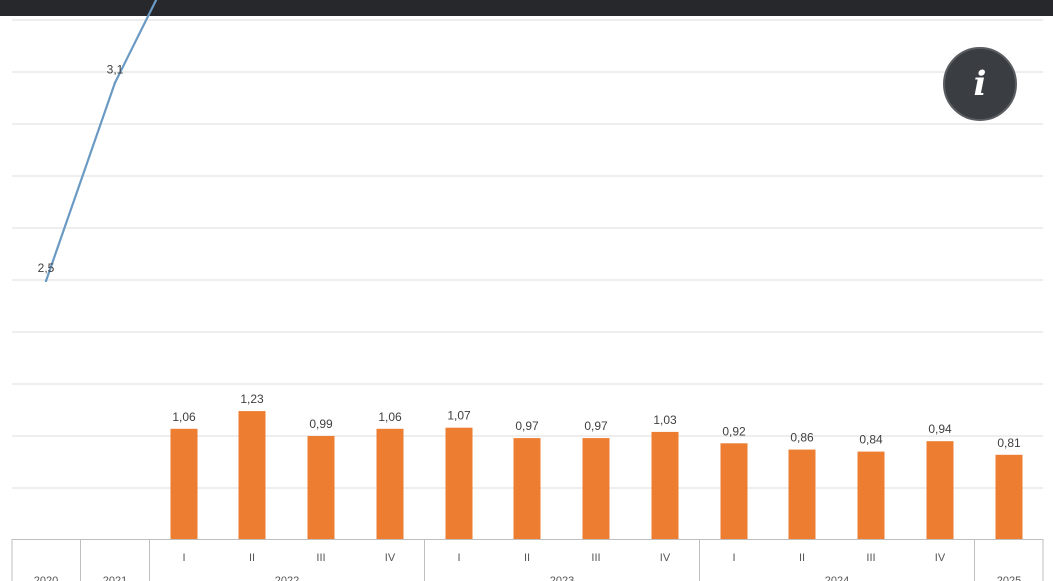 Image resolution: width=1053 pixels, height=581 pixels. What do you see at coordinates (665, 420) in the screenshot?
I see `bar-data-label: 1,03` at bounding box center [665, 420].